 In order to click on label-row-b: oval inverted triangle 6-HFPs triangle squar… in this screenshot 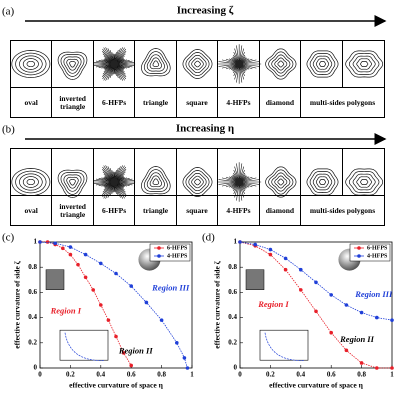, I will do `click(197, 211)`.